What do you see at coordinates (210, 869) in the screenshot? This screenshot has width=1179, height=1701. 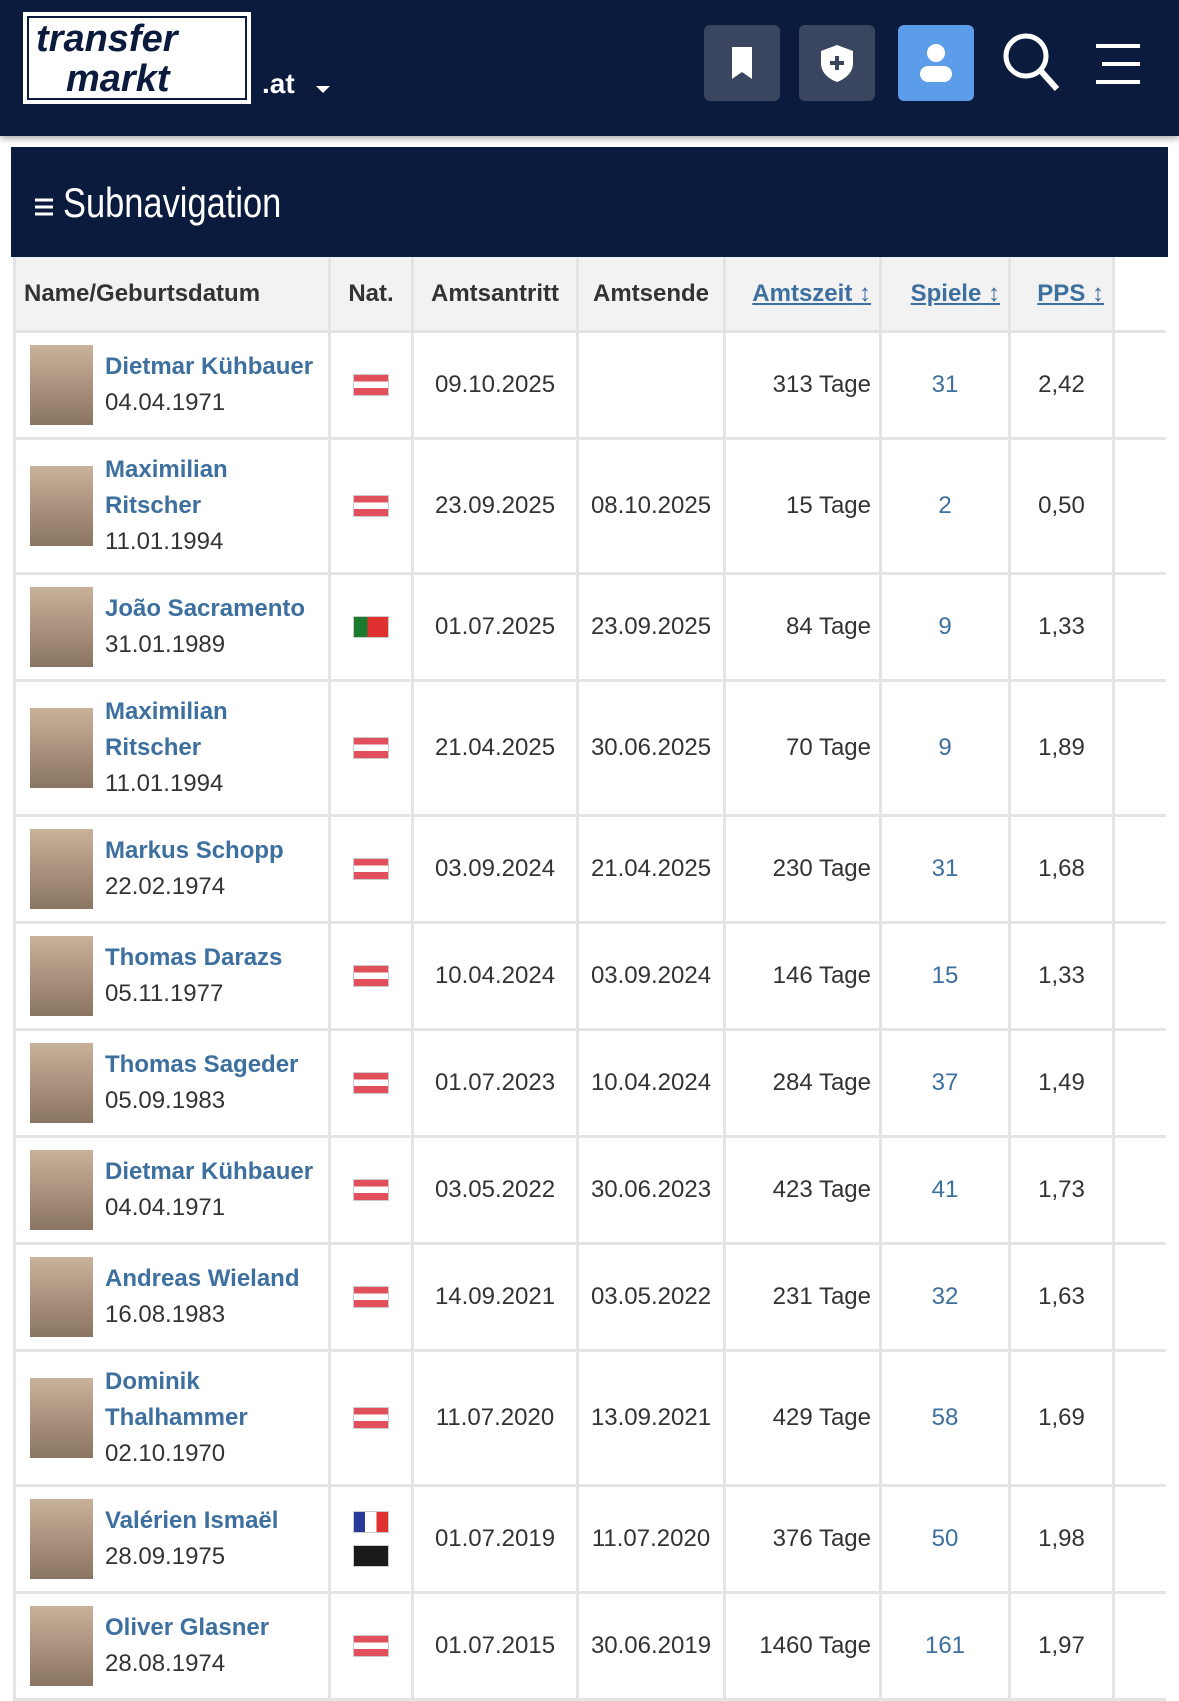 I see `name-box: Markus Schopp 22.02.1974` at bounding box center [210, 869].